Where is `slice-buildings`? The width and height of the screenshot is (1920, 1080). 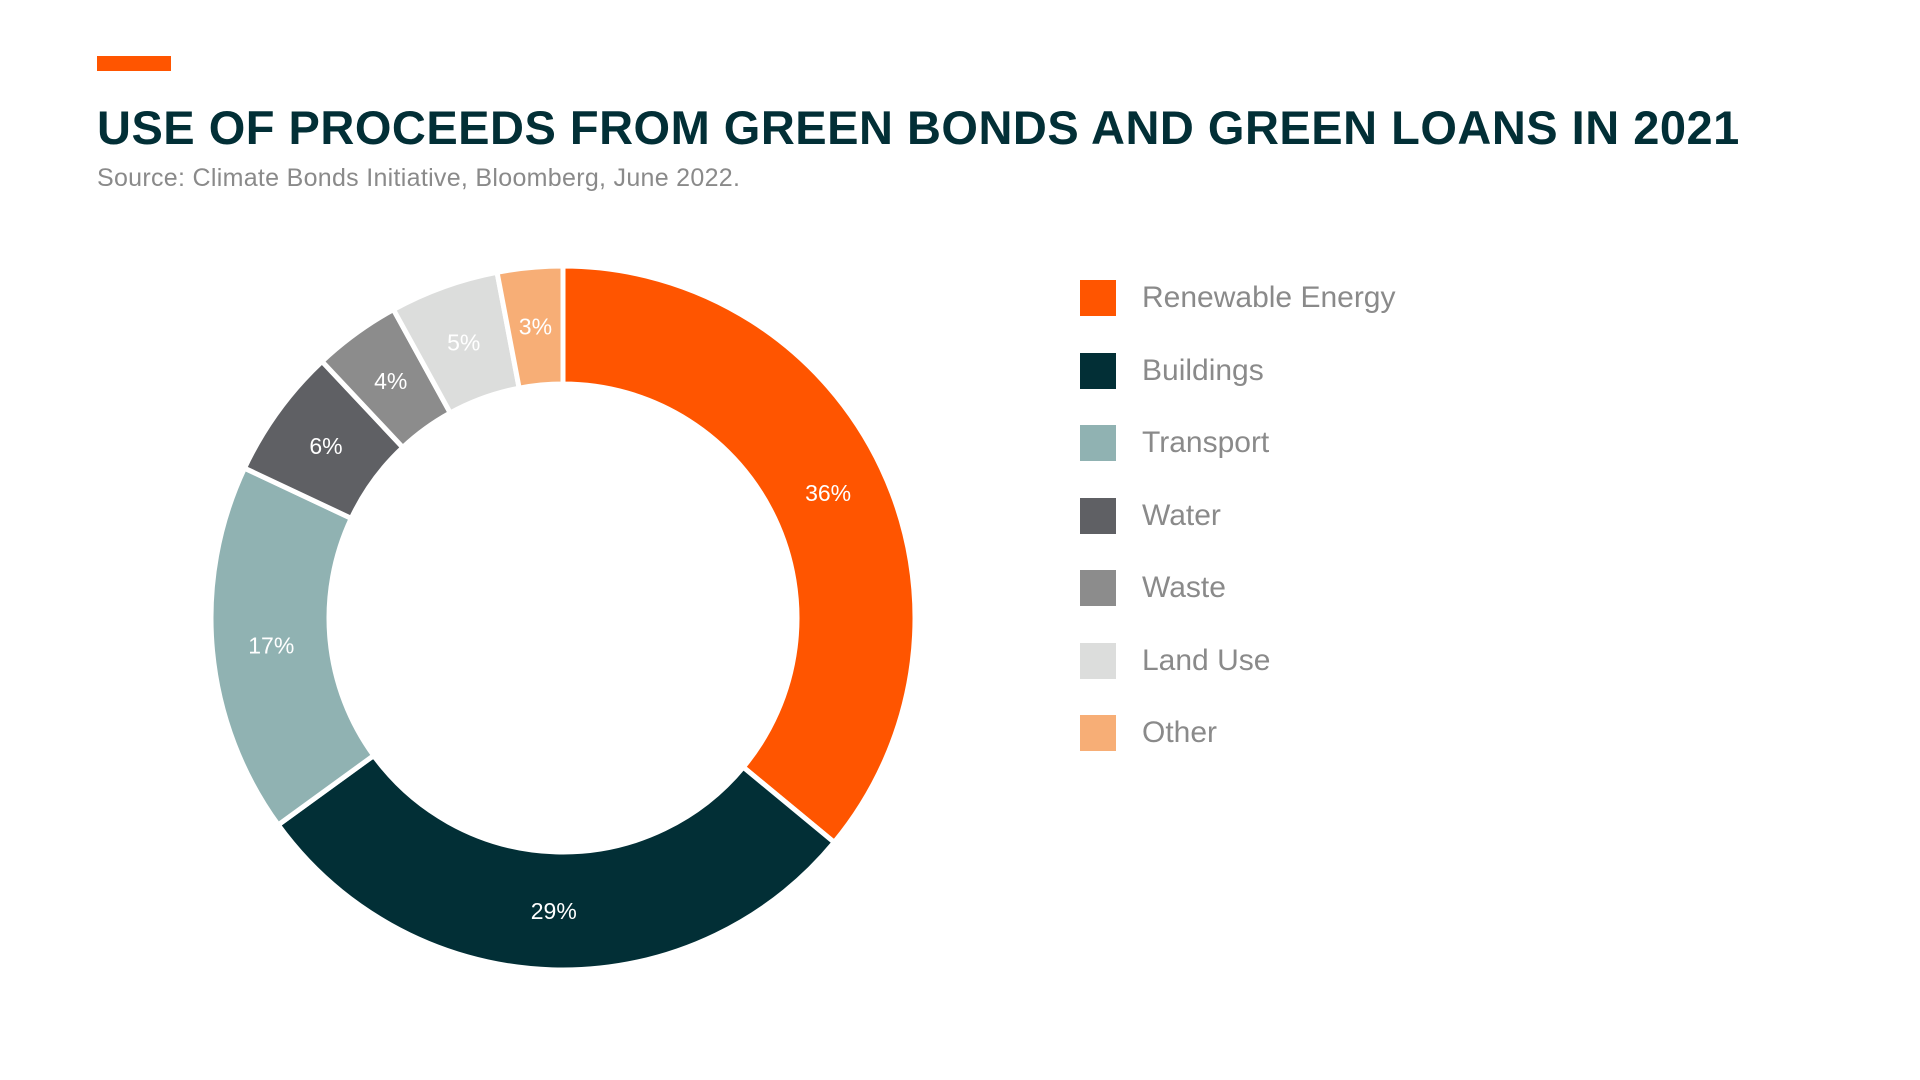
slice-buildings is located at coordinates (556, 862).